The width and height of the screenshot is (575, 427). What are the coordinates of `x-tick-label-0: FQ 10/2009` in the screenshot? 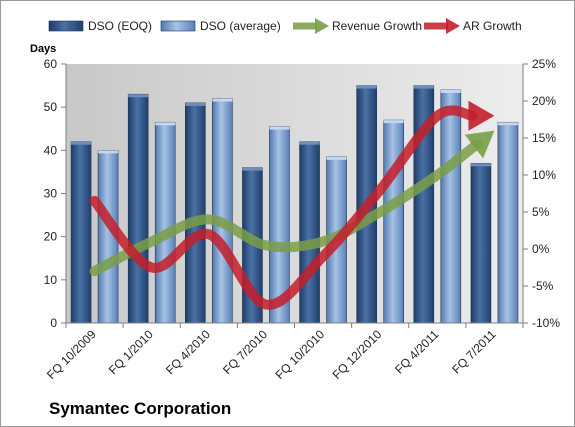 It's located at (71, 354).